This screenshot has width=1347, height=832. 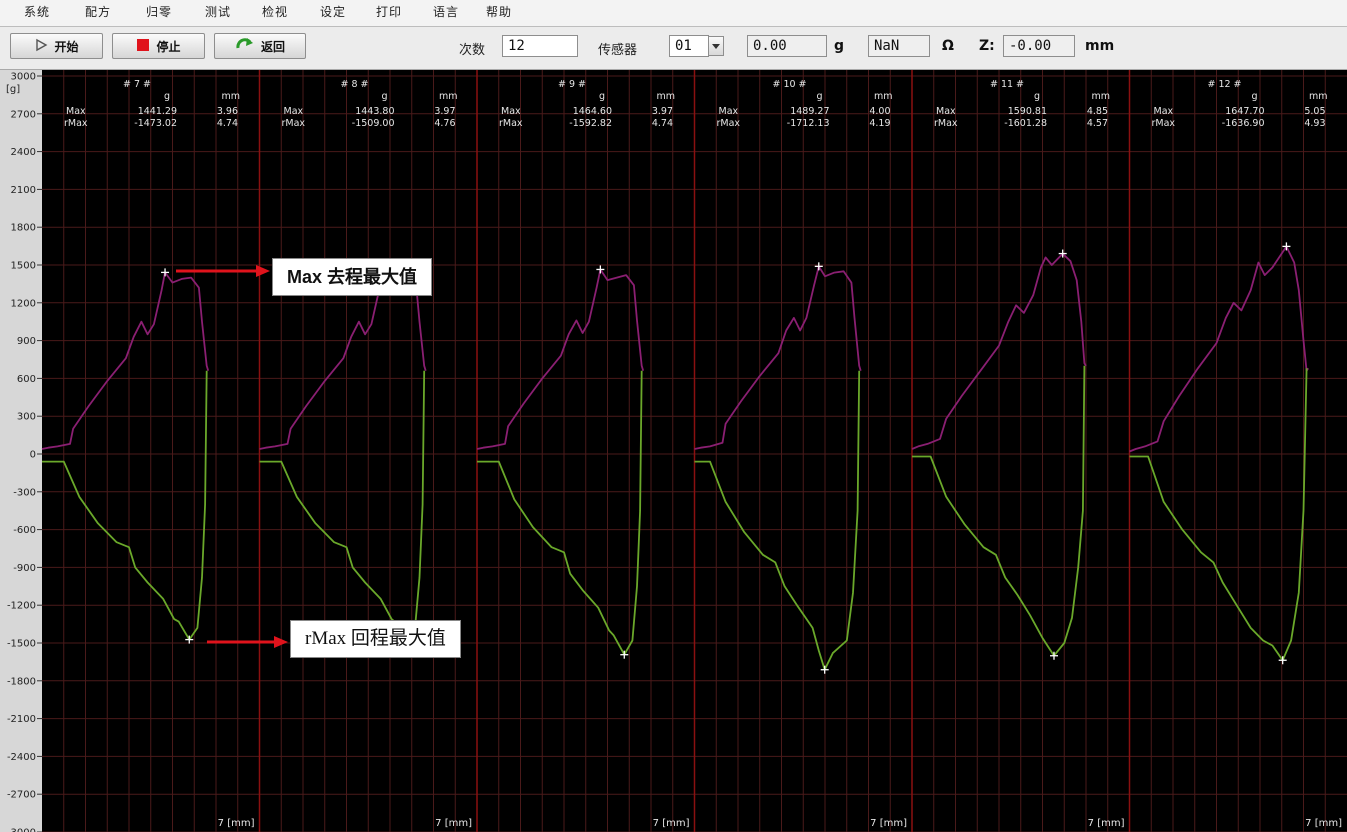 What do you see at coordinates (21, 719) in the screenshot?
I see `y-tick-label: -2100` at bounding box center [21, 719].